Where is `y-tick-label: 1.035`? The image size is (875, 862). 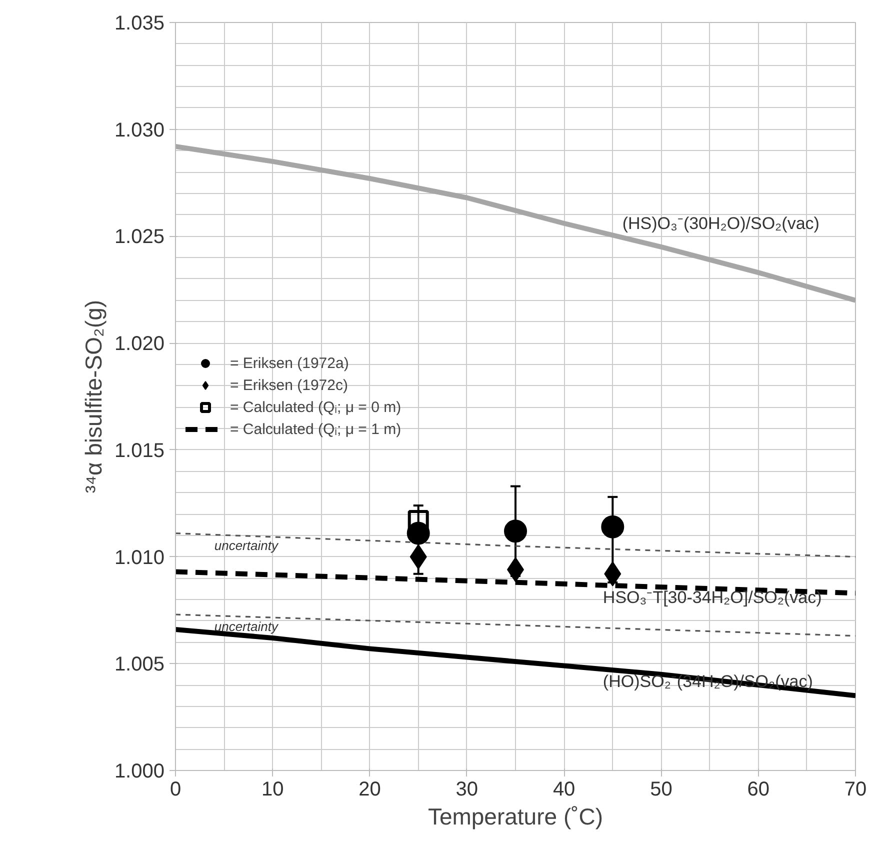 y-tick-label: 1.035 is located at coordinates (139, 23).